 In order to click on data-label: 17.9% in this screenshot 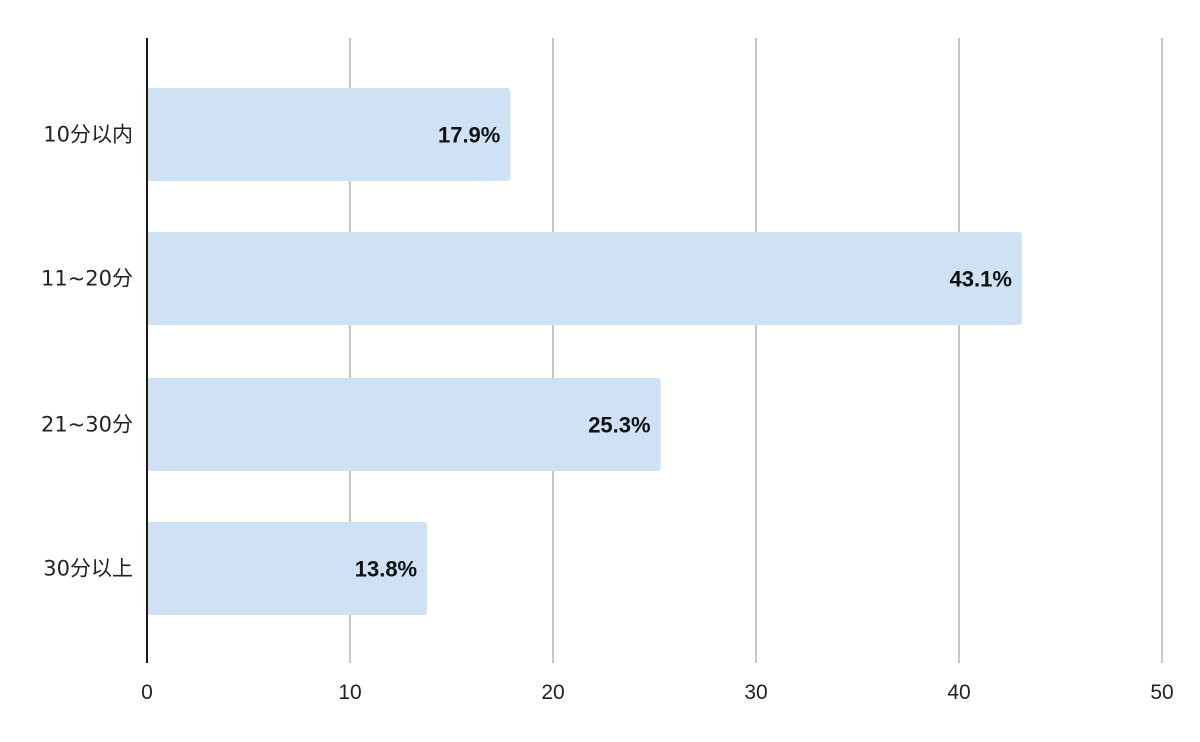, I will do `click(469, 135)`.